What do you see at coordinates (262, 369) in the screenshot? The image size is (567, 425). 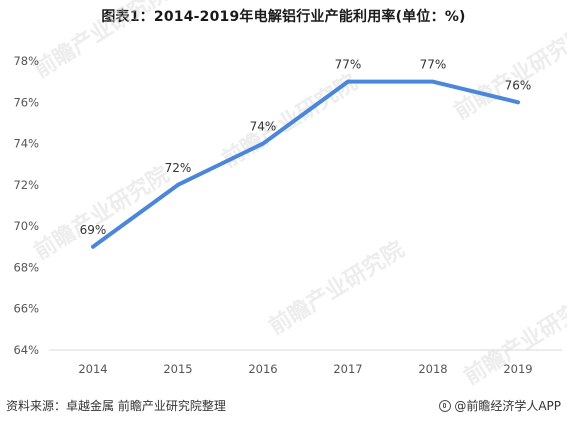 I see `x-tick-label: 2016` at bounding box center [262, 369].